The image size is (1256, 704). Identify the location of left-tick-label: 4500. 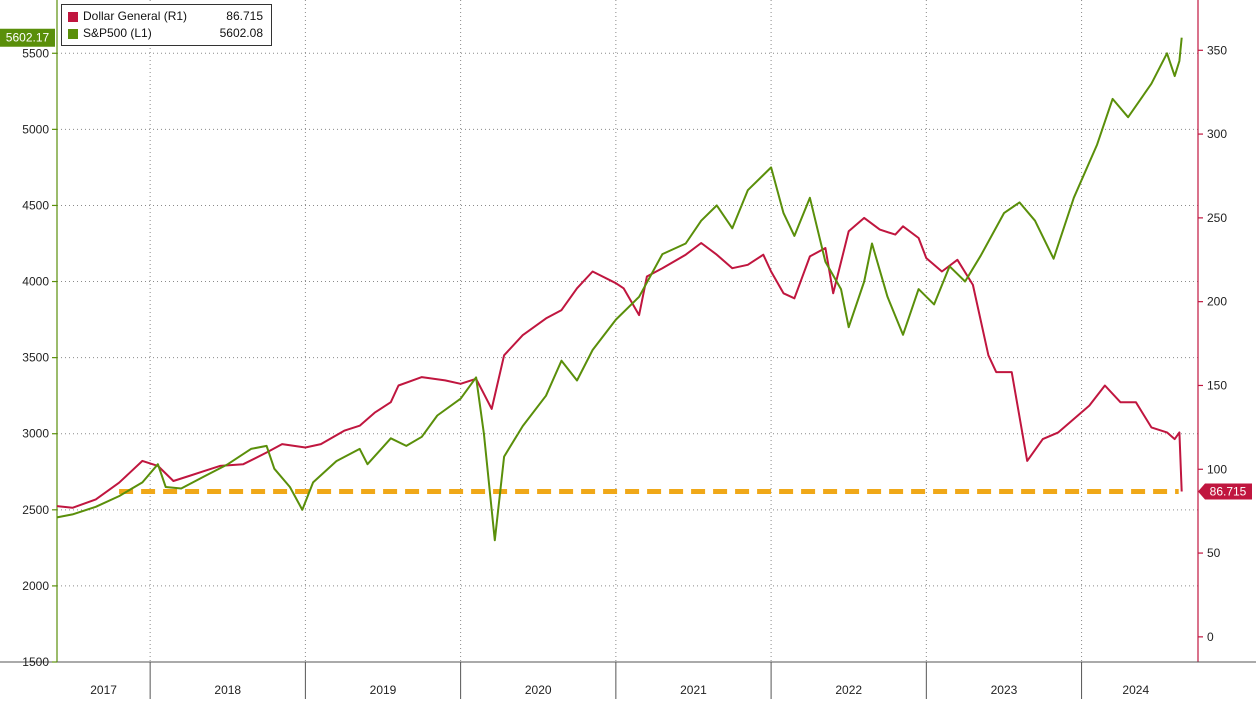
(35, 205).